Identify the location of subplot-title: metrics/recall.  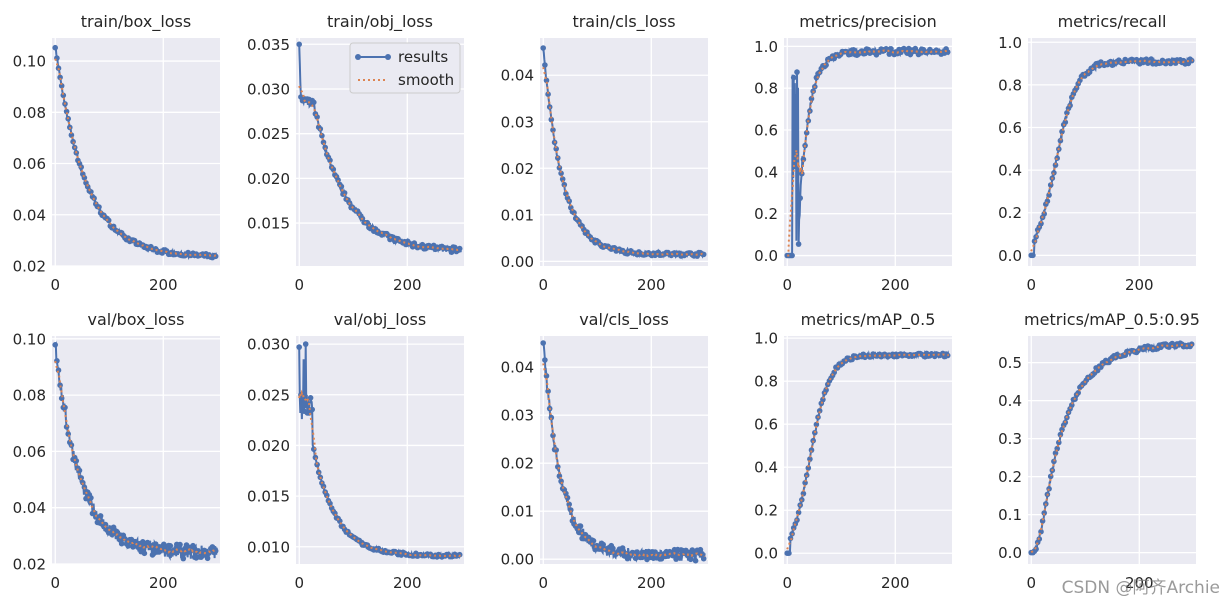
(1112, 21).